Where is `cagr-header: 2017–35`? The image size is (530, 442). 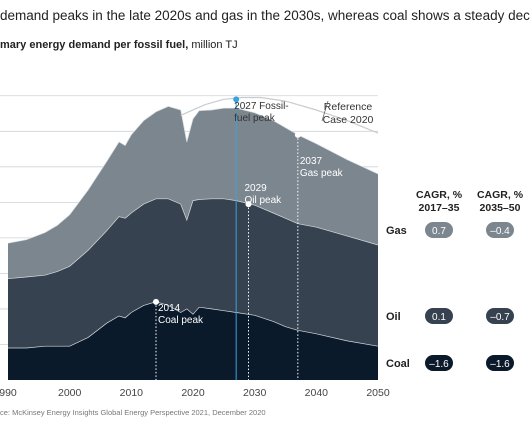 cagr-header: 2017–35 is located at coordinates (439, 208).